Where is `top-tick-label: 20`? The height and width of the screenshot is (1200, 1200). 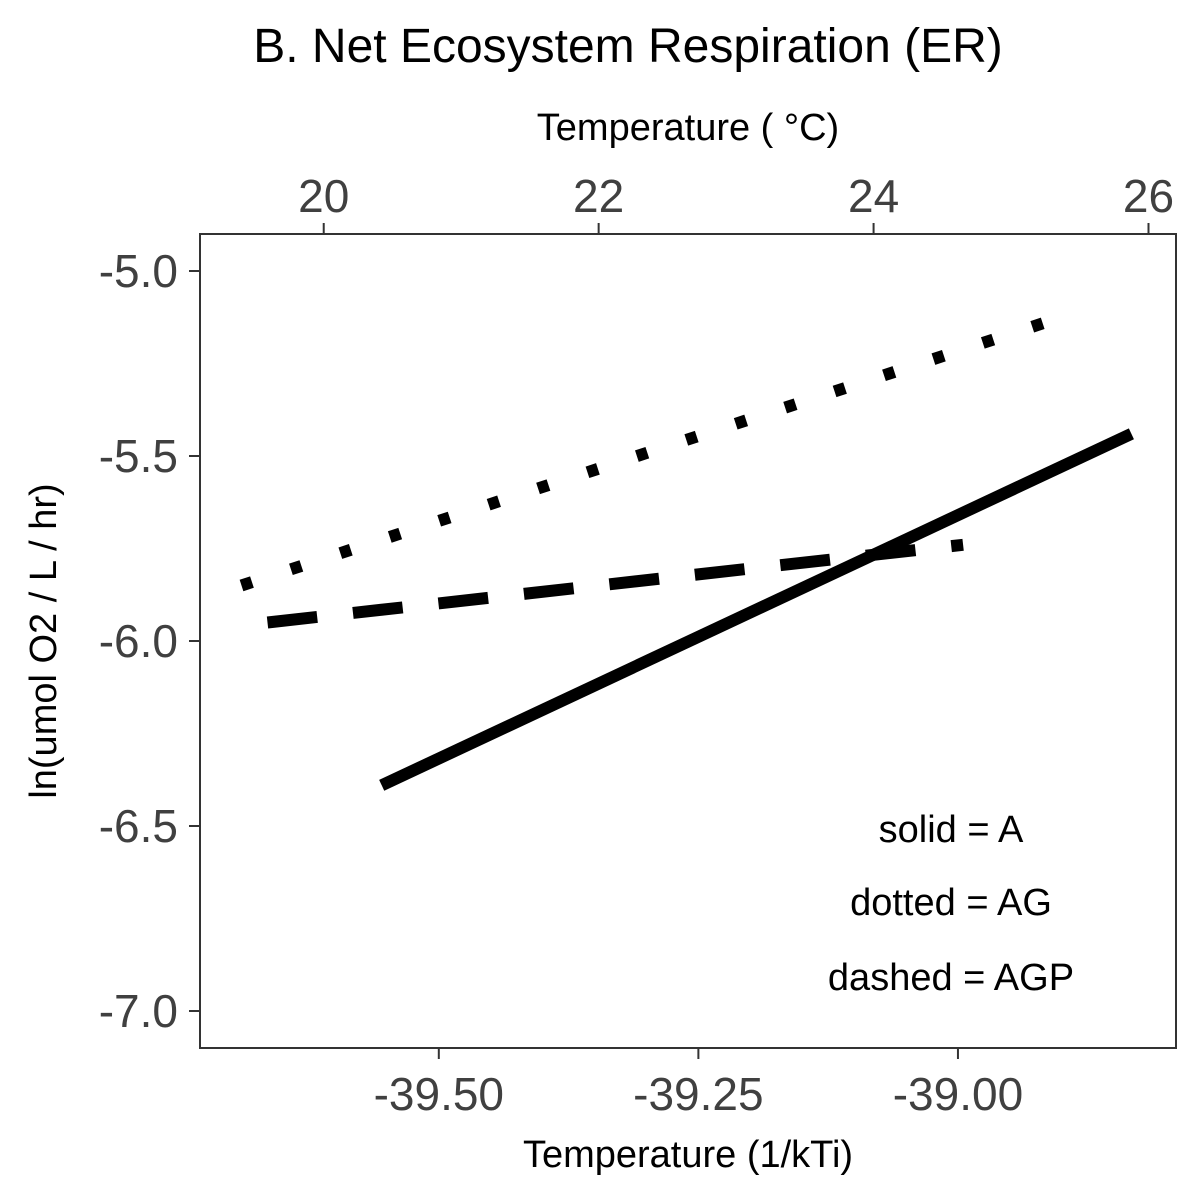 top-tick-label: 20 is located at coordinates (323, 196).